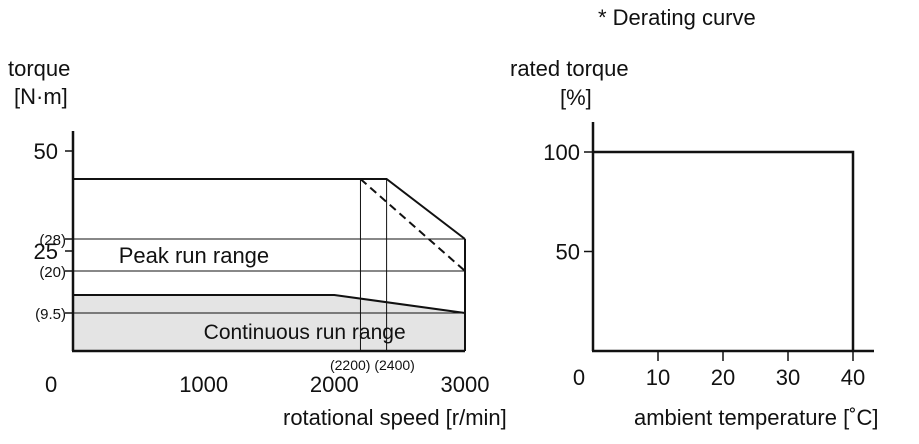  I want to click on derating-x-tick-label: 30, so click(788, 377).